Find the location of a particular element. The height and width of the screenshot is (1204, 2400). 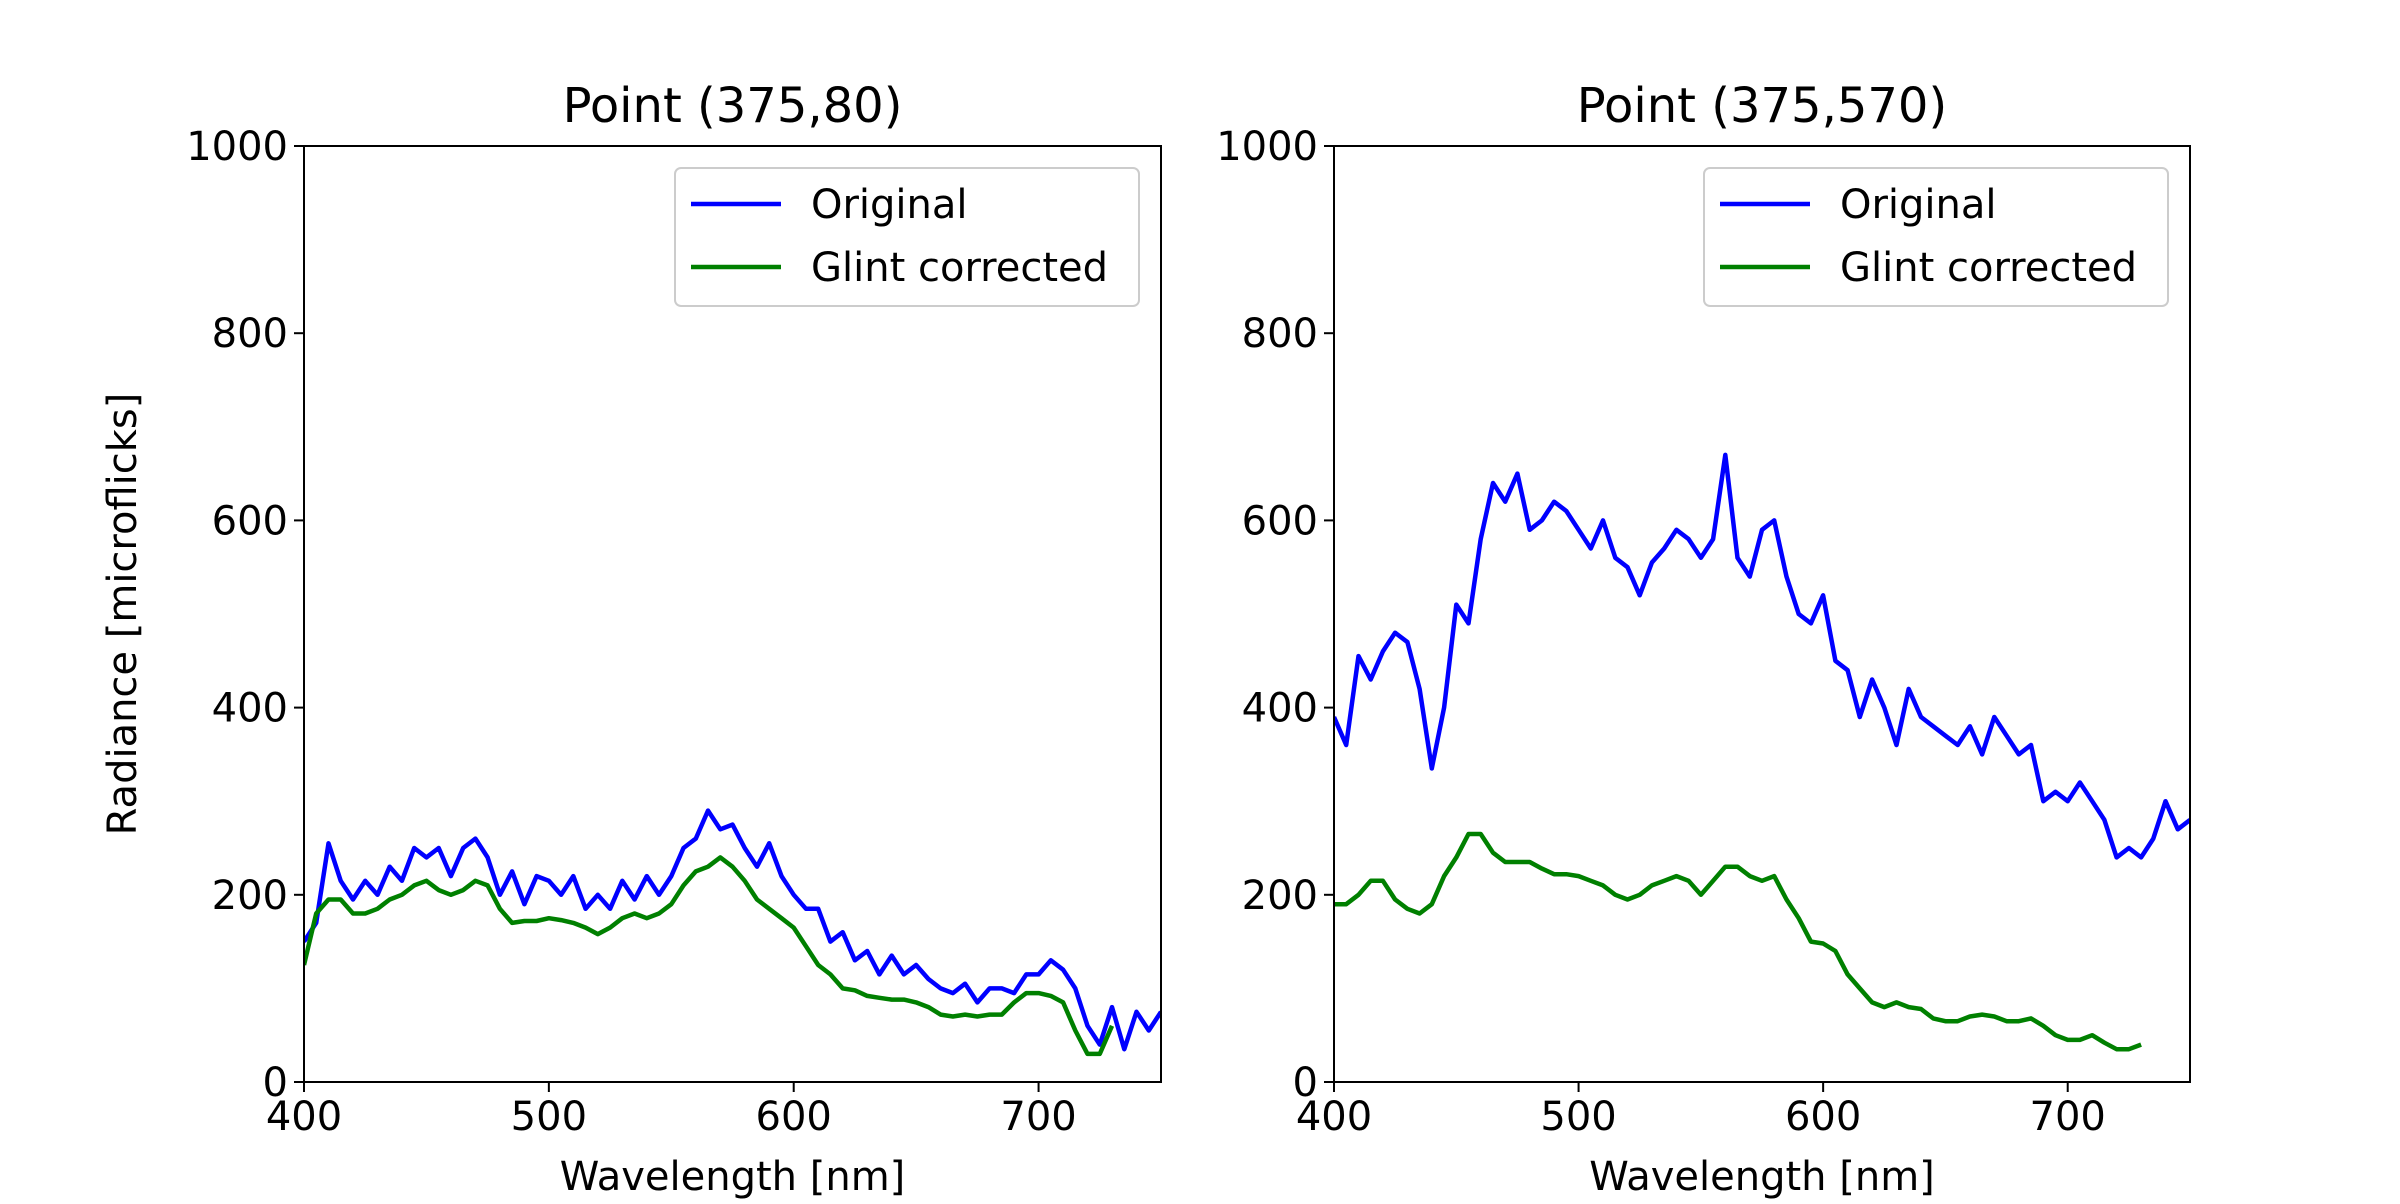

y-axis-label: Radiance [microflicks] is located at coordinates (123, 614).